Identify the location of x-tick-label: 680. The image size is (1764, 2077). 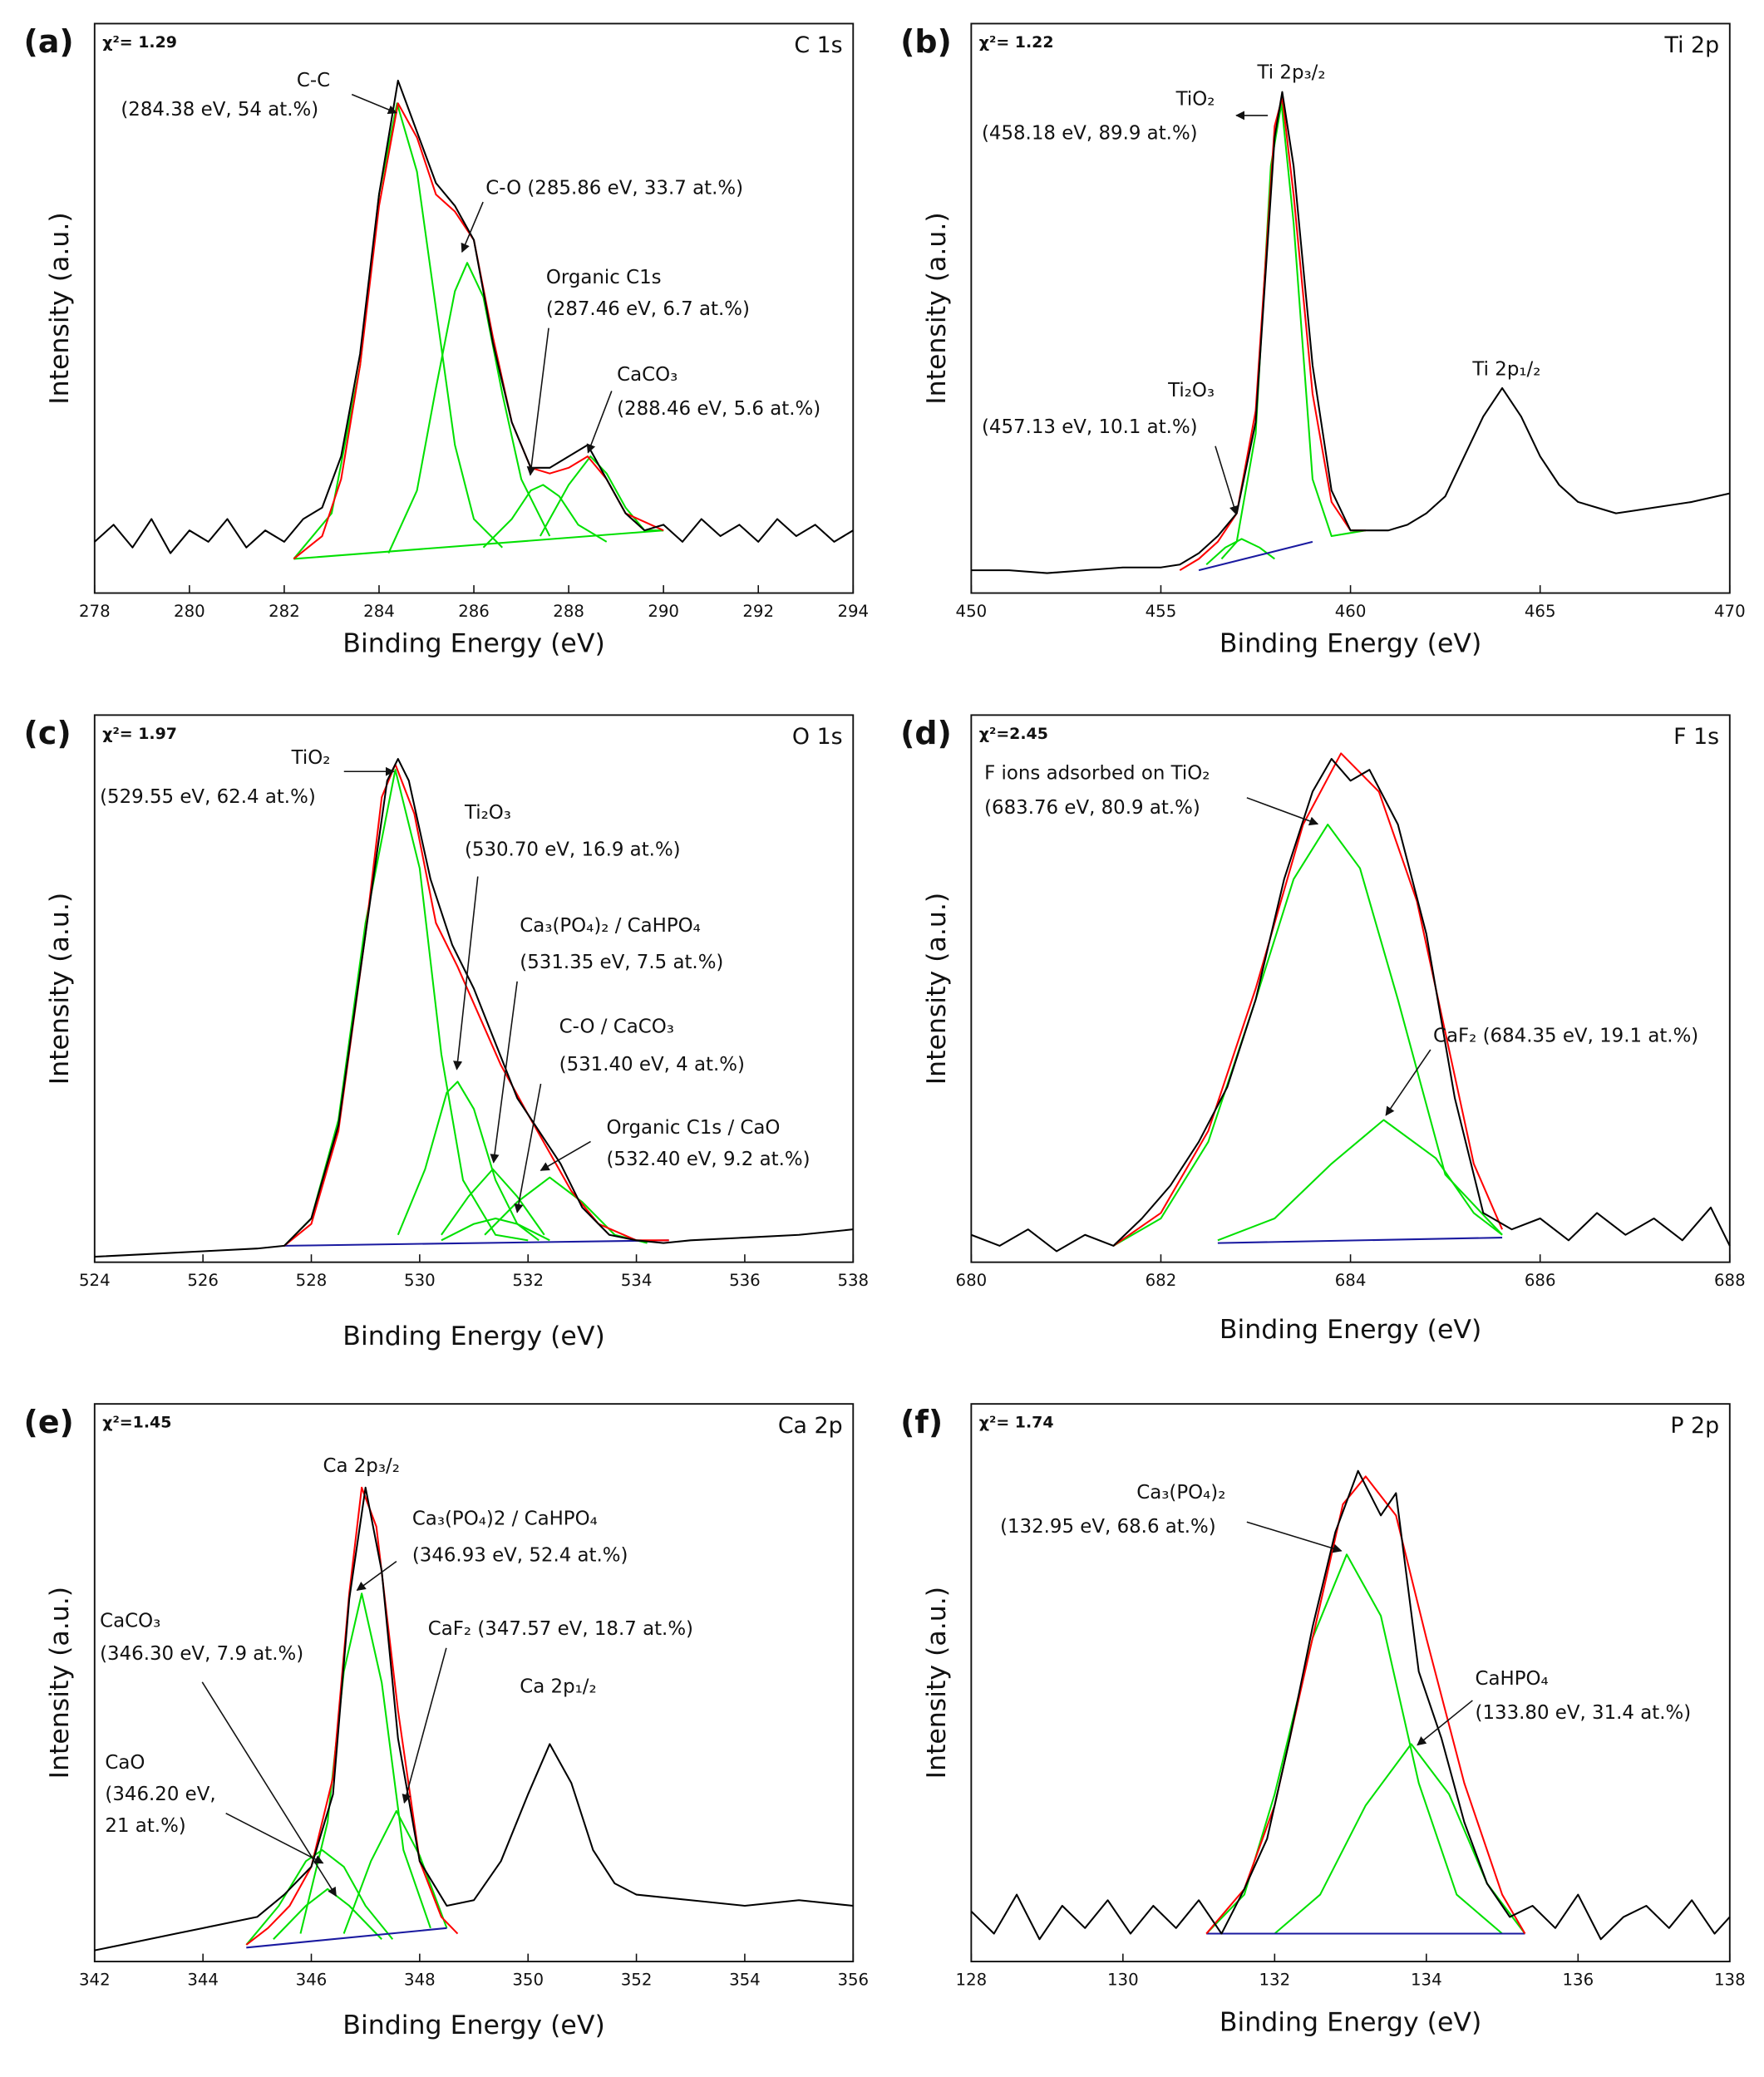
(972, 1280).